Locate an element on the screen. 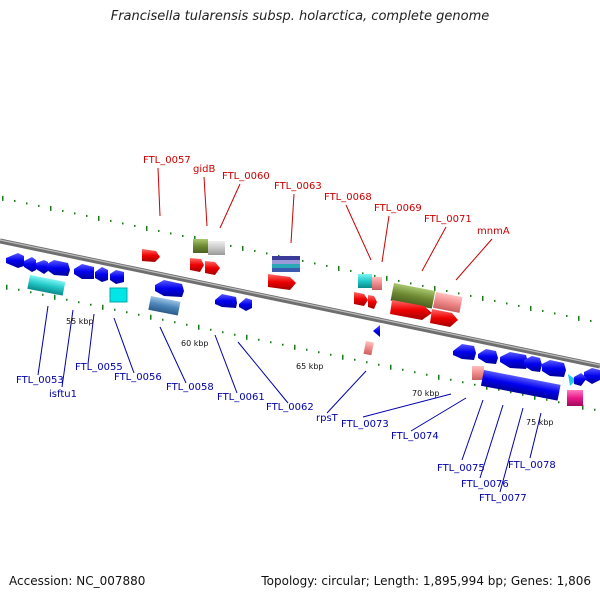  gene-label-top: gidB is located at coordinates (204, 169).